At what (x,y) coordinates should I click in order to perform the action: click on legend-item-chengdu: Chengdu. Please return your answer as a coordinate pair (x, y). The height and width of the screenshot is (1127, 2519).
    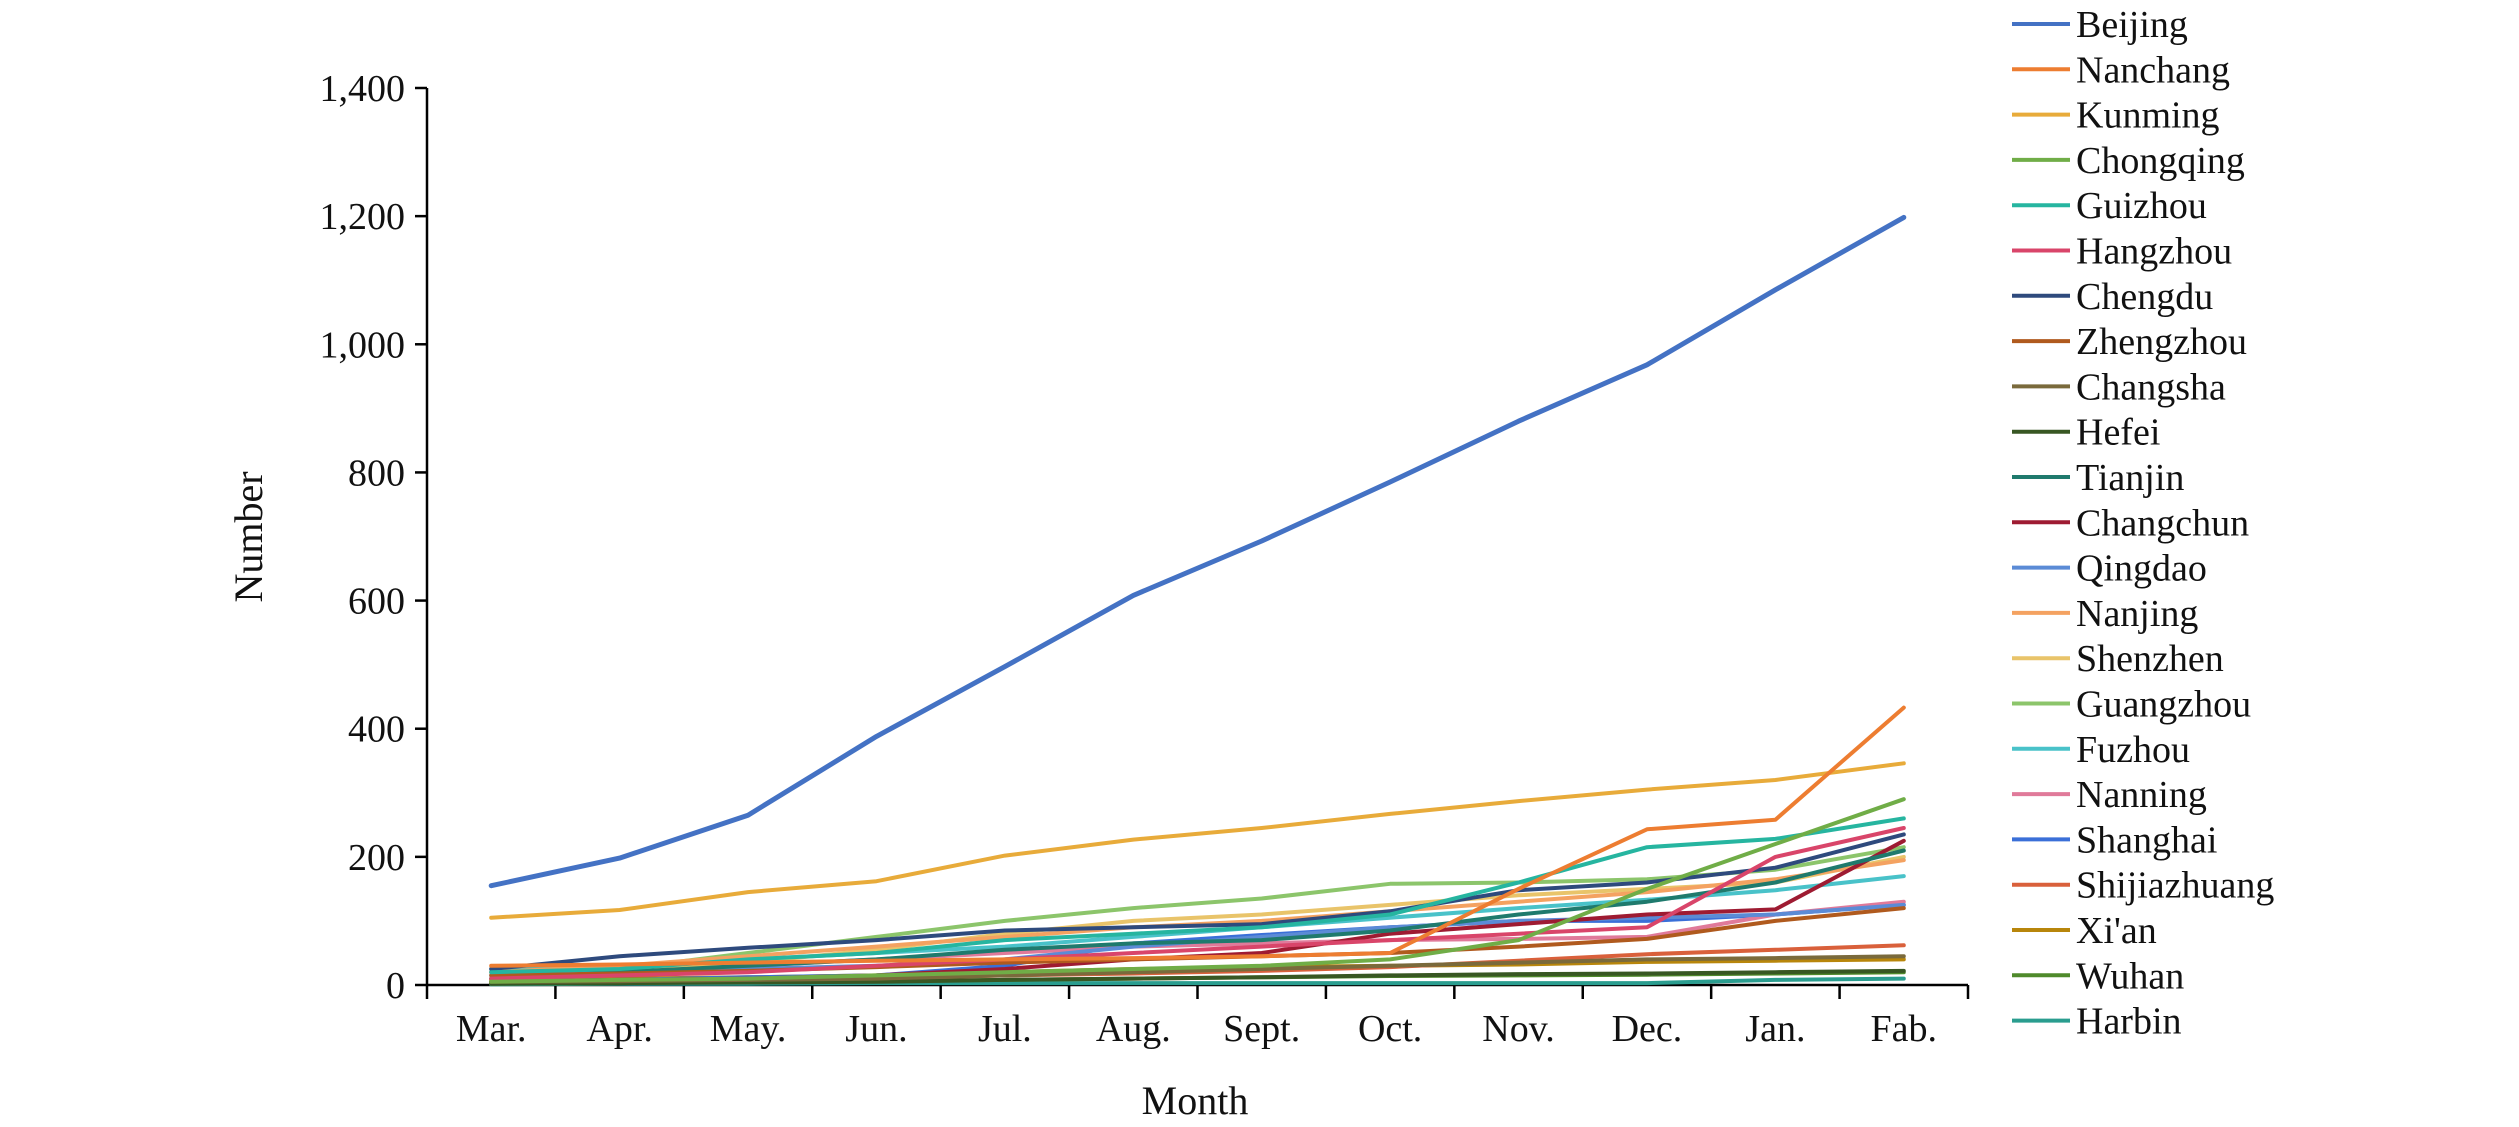
    Looking at the image, I should click on (2112, 297).